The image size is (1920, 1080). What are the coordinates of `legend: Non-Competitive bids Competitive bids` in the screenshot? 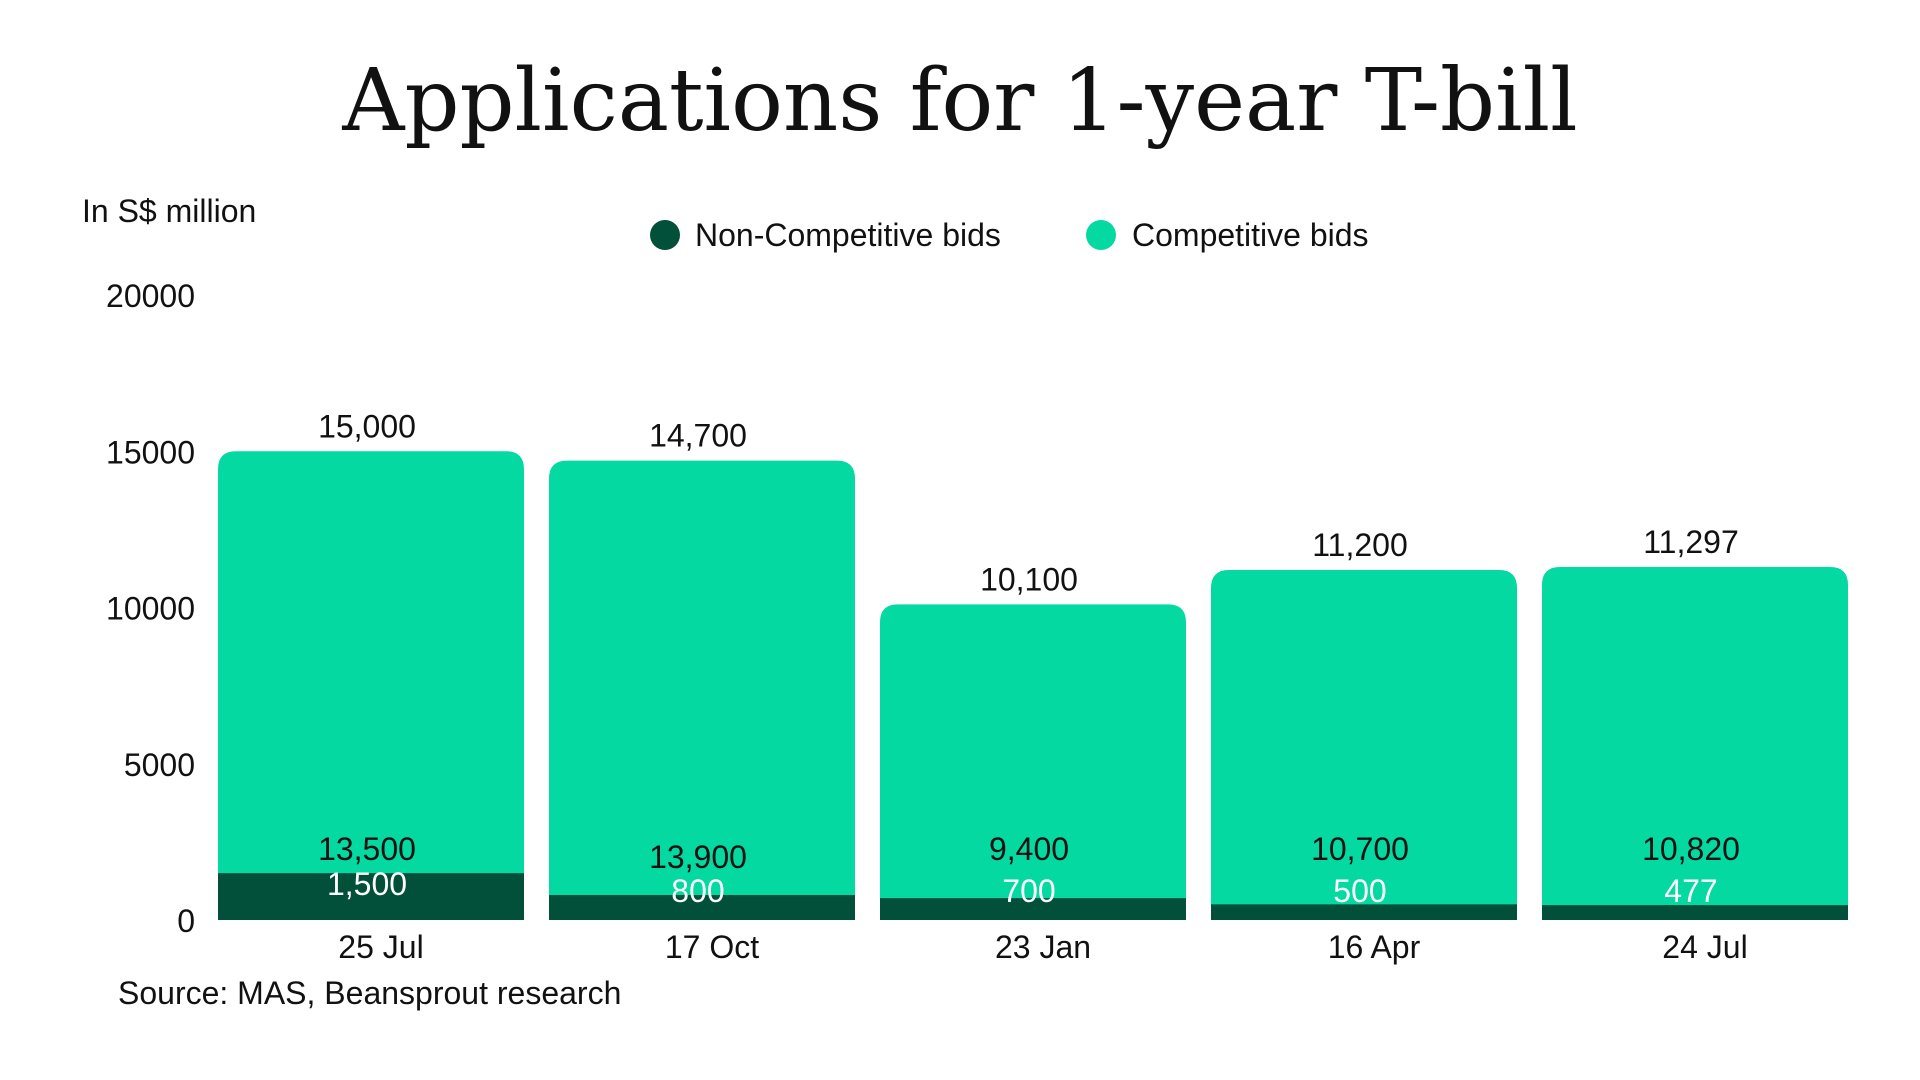 It's located at (1009, 235).